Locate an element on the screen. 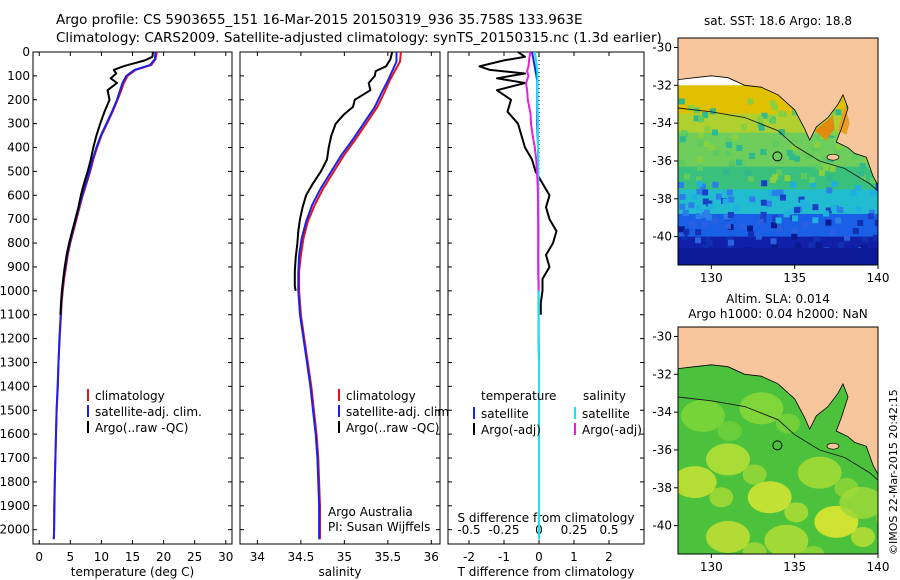  salinity-xtick-label: 36 is located at coordinates (431, 557).